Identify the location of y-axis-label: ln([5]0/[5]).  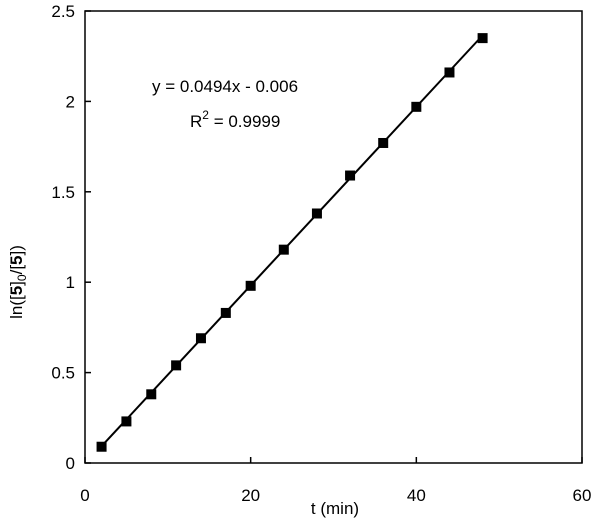
(18, 282).